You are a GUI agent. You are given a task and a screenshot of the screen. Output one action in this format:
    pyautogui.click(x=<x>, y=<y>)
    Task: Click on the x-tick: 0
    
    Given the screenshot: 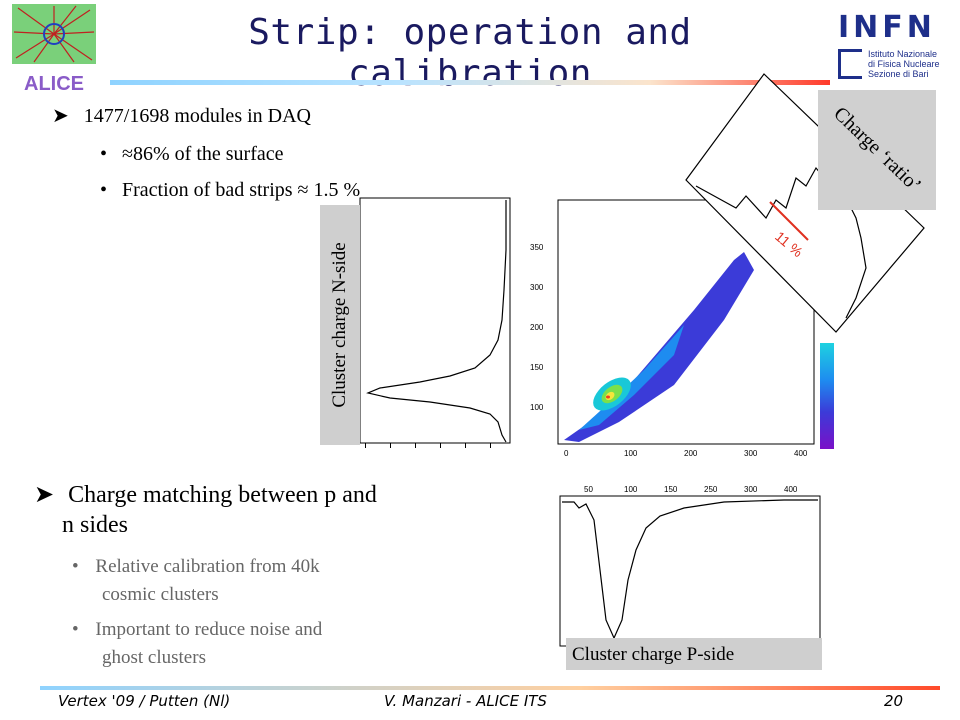 What is the action you would take?
    pyautogui.click(x=566, y=453)
    